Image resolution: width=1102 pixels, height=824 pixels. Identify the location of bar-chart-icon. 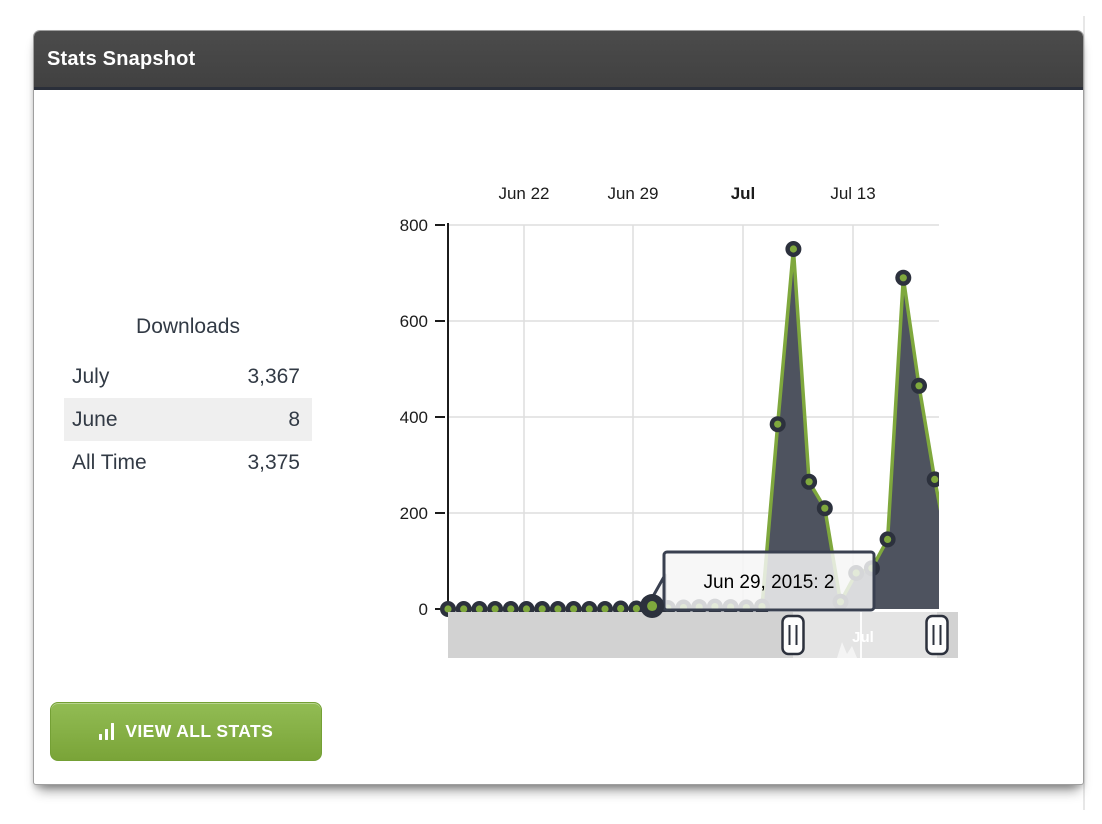
(106, 731).